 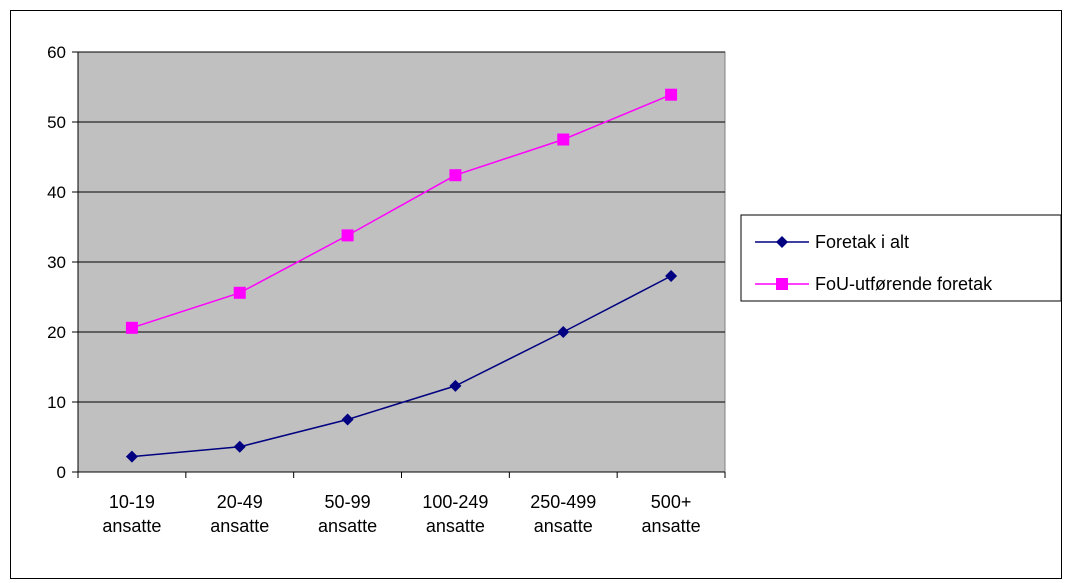 What do you see at coordinates (563, 502) in the screenshot?
I see `x-tick-label-line: 250-499` at bounding box center [563, 502].